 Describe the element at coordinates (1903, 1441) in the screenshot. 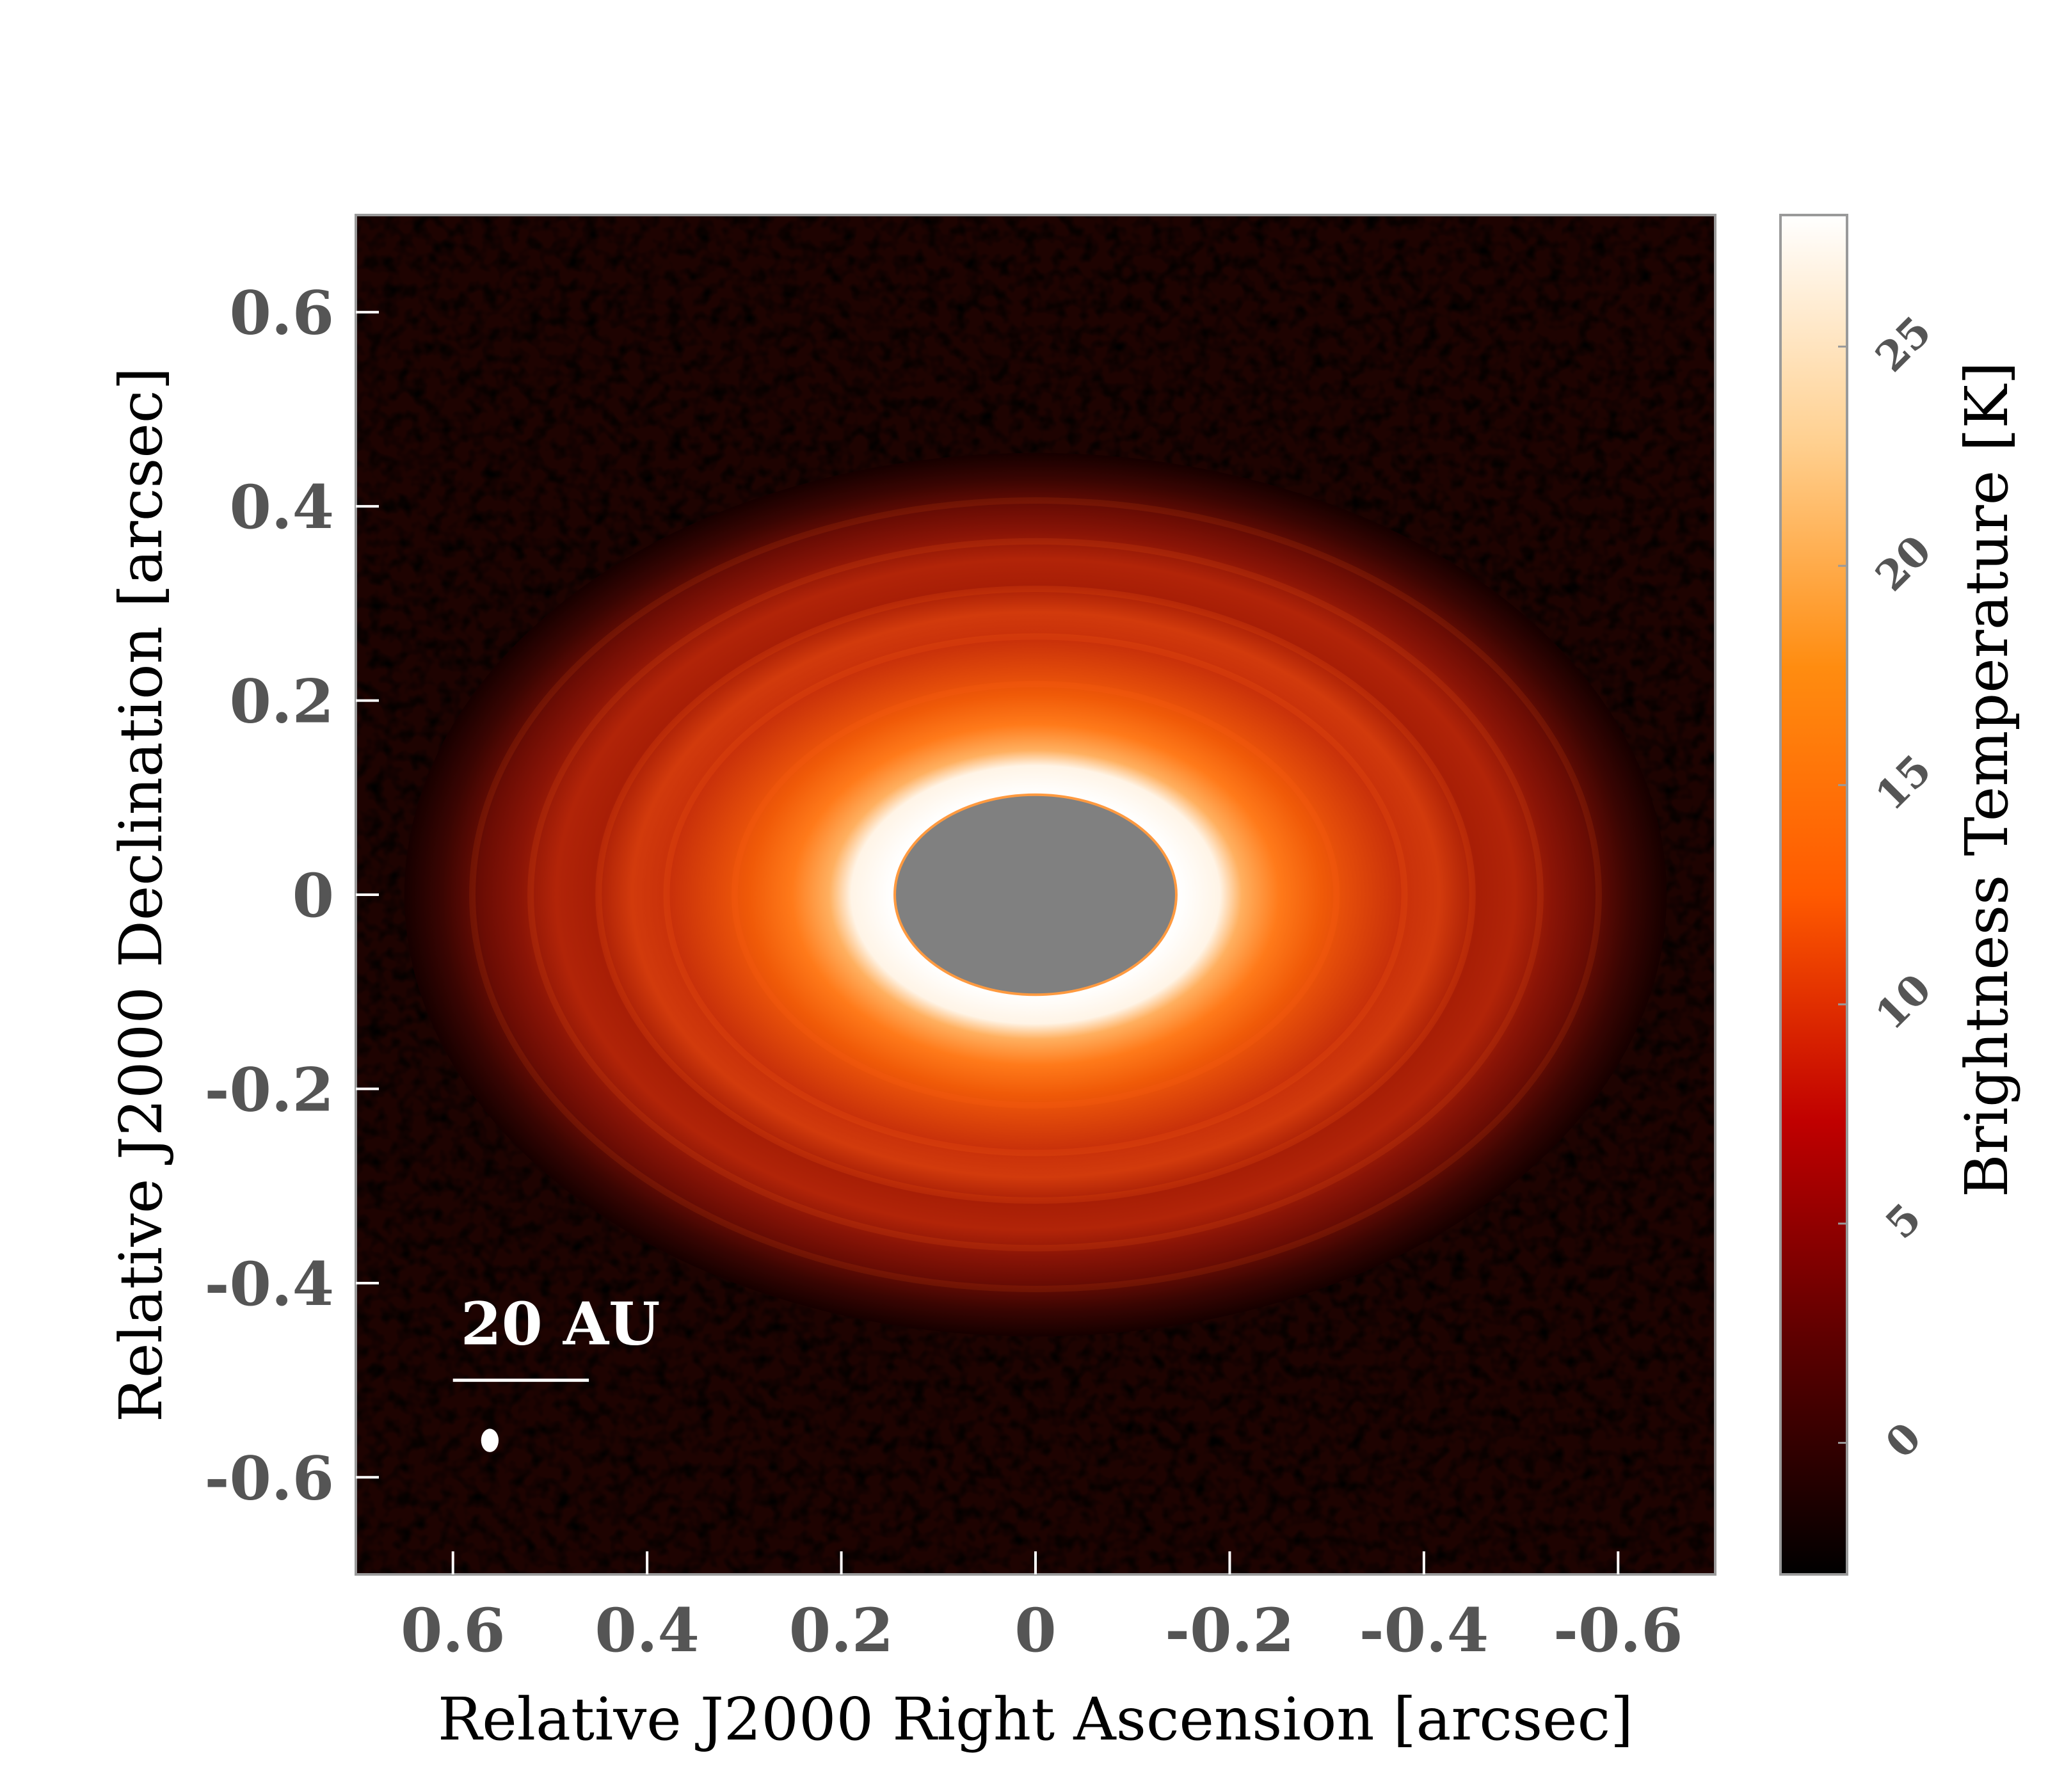

I see `colorbar-tick-label: 0` at that location.